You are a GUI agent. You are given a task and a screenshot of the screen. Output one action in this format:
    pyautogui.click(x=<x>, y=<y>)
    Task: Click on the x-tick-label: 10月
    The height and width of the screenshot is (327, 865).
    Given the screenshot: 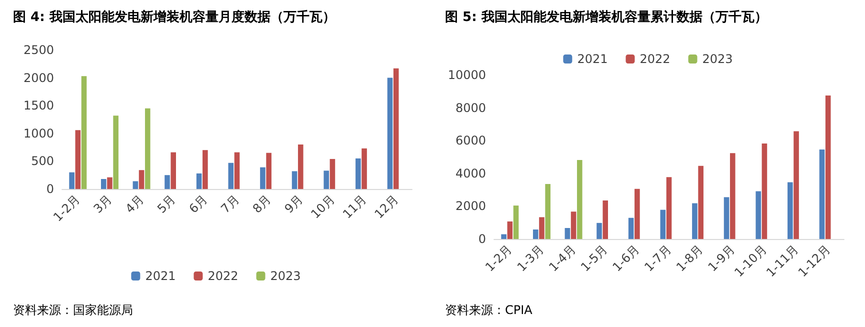 What is the action you would take?
    pyautogui.click(x=323, y=207)
    